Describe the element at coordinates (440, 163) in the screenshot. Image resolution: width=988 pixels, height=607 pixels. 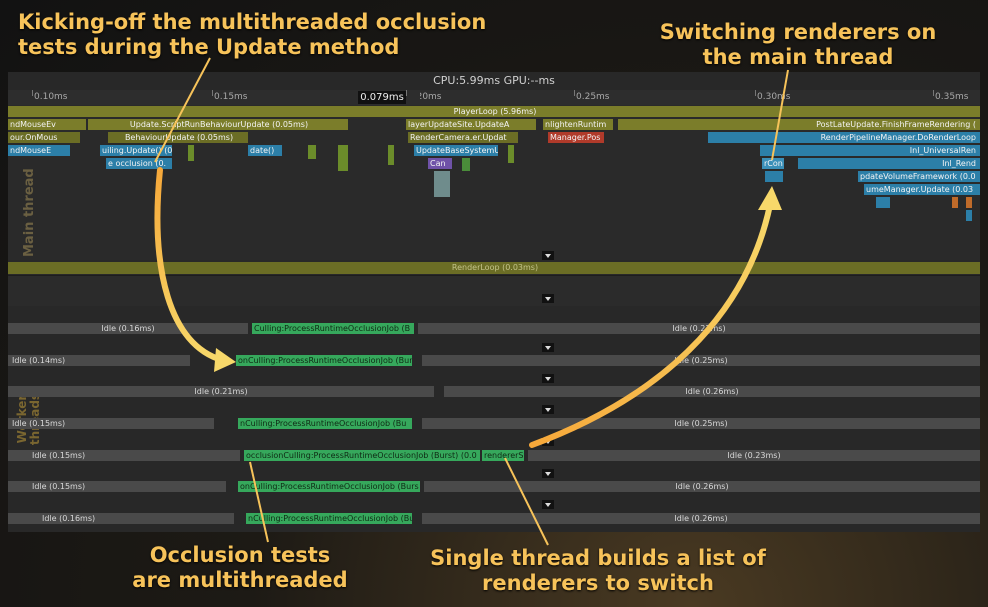
I see `sample-bar: Can` at that location.